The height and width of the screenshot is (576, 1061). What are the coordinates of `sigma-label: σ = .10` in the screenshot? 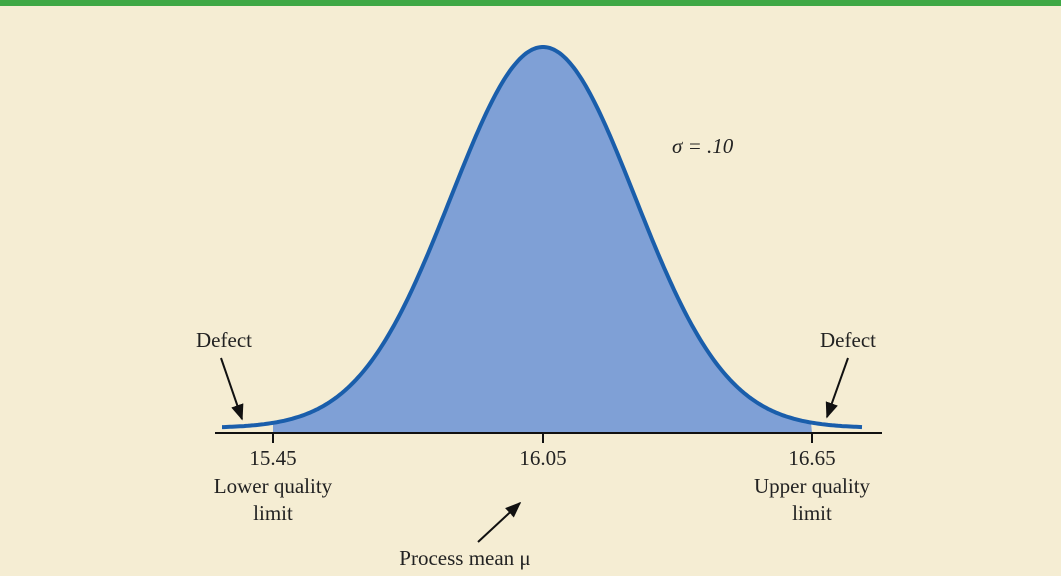 It's located at (703, 146).